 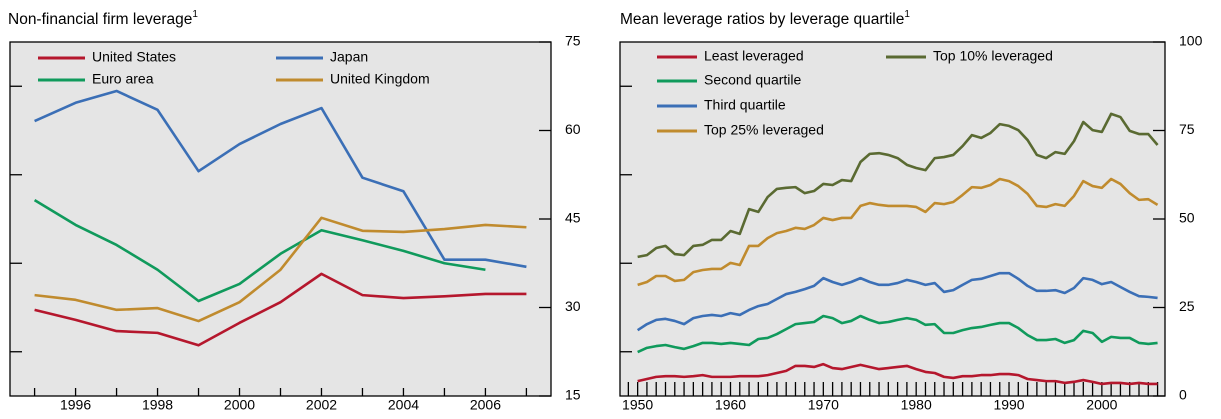 What do you see at coordinates (380, 79) in the screenshot?
I see `legend-label: United Kingdom` at bounding box center [380, 79].